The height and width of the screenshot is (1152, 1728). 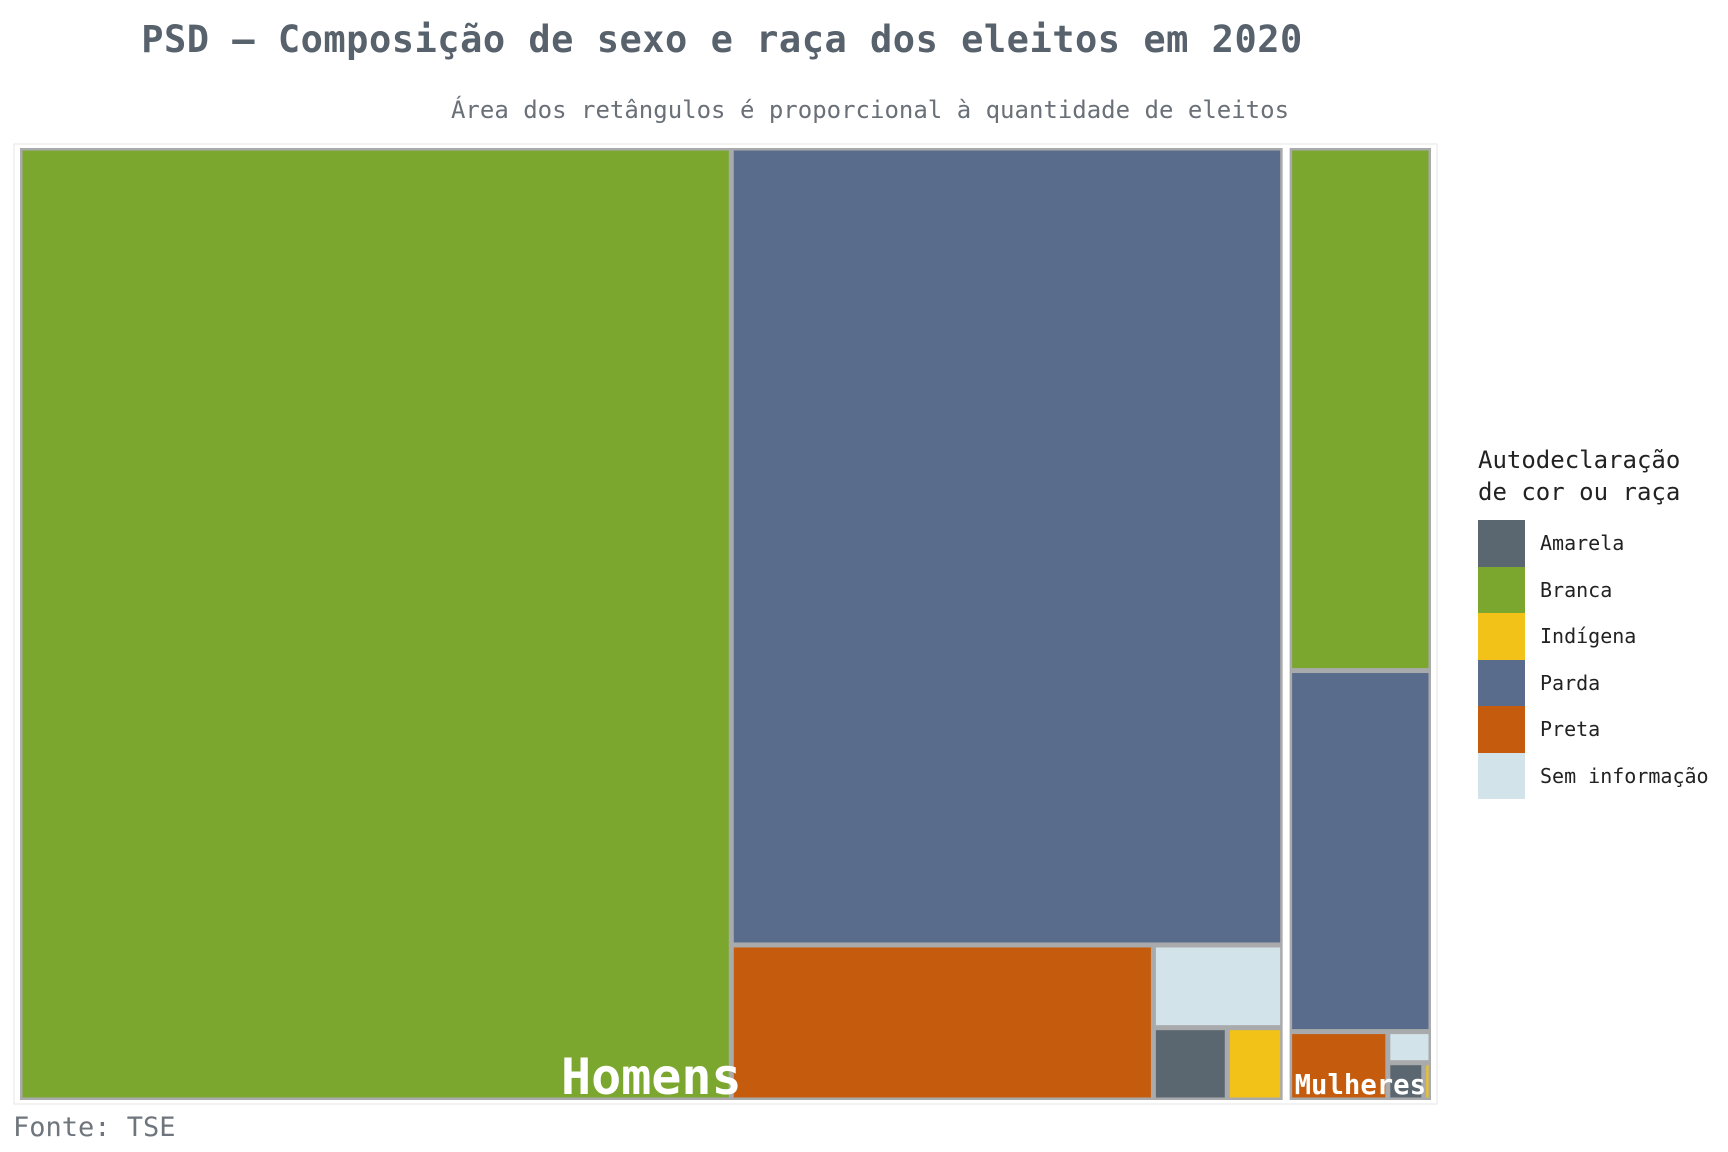 What do you see at coordinates (1579, 492) in the screenshot?
I see `legend-title-line2: de cor ou raça` at bounding box center [1579, 492].